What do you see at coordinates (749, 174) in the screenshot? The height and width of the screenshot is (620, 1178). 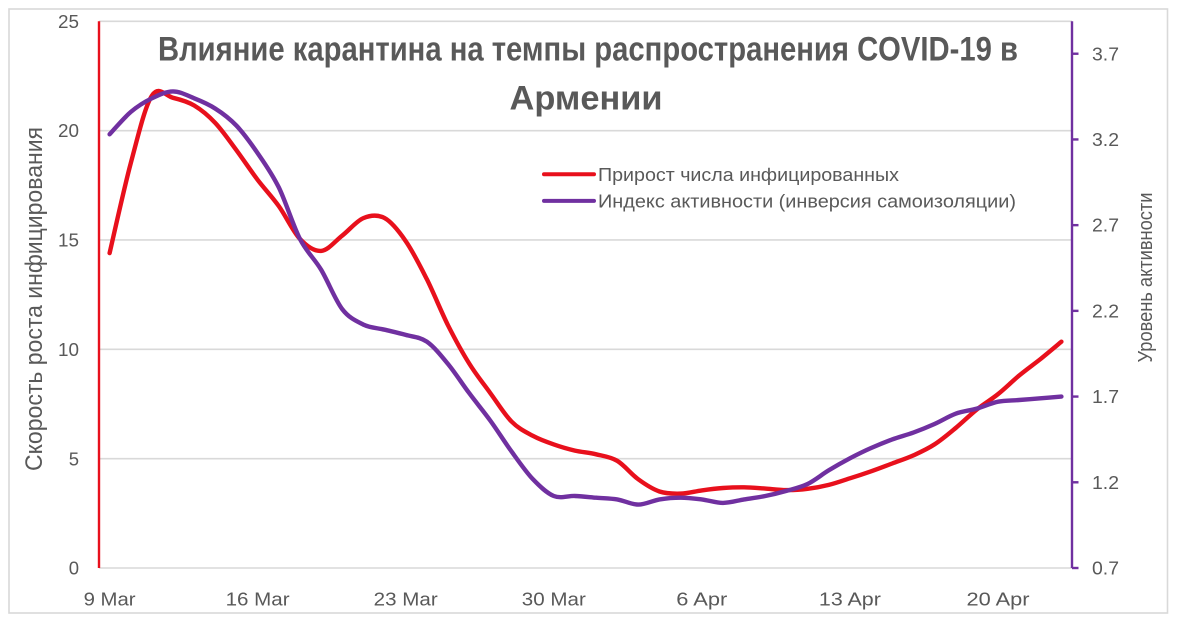 I see `svg-text: Прирост числа инфицированных` at bounding box center [749, 174].